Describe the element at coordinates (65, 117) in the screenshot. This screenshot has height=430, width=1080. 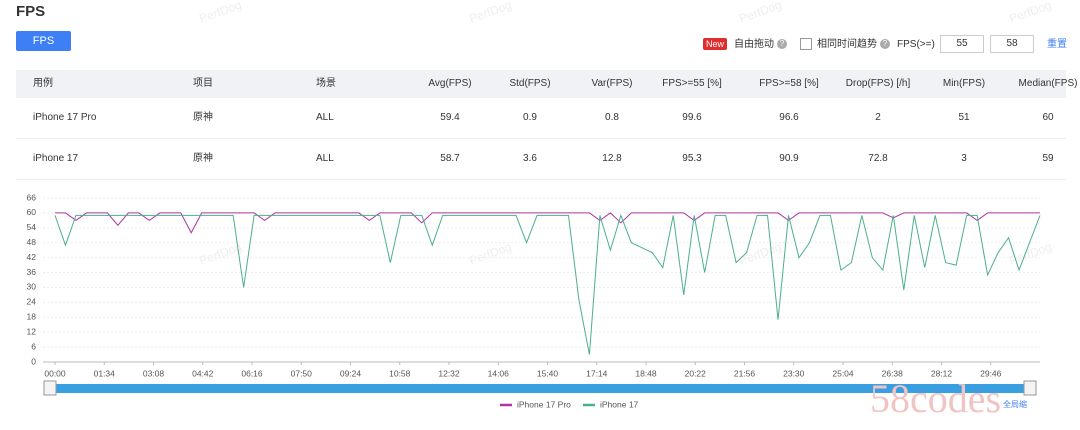
I see `table-cell: iPhone 17 Pro` at that location.